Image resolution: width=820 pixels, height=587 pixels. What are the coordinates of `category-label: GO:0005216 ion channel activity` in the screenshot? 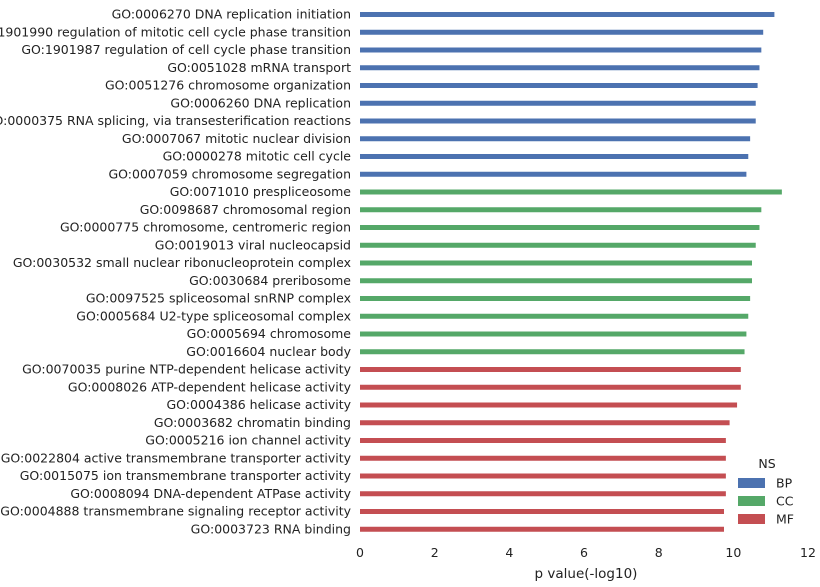 It's located at (248, 440).